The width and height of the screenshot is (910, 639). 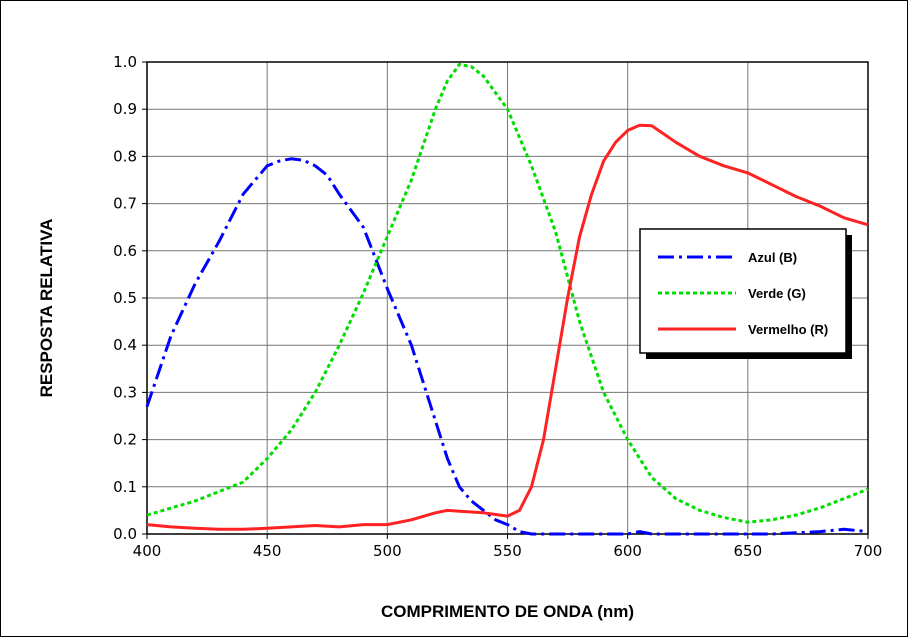 I want to click on legend-label-2: Vermelho (R), so click(x=788, y=329).